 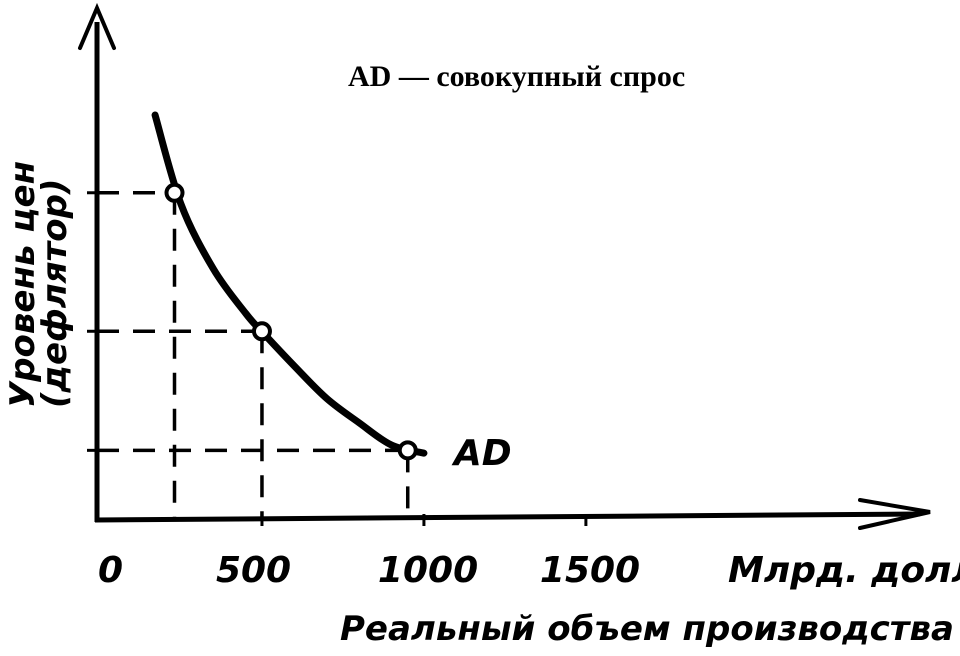 What do you see at coordinates (481, 453) in the screenshot?
I see `series-label-ad: AD` at bounding box center [481, 453].